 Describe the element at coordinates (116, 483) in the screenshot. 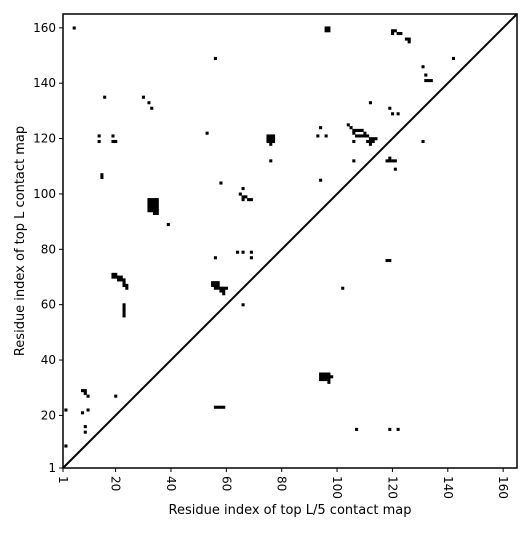

I see `x-tick-label: 20` at that location.